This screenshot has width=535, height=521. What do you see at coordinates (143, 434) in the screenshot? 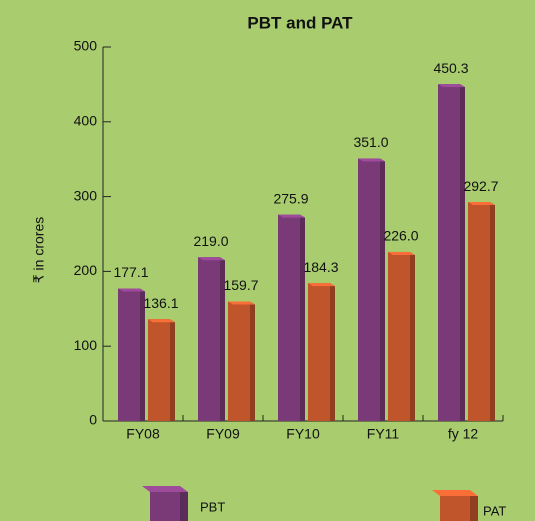
I see `x-tick-label: FY08` at bounding box center [143, 434].